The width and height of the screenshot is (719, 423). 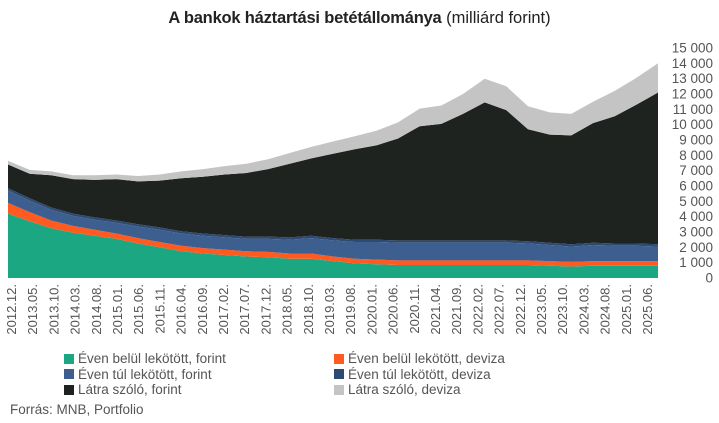 What do you see at coordinates (181, 309) in the screenshot?
I see `x-tick-label: 2016.04.` at bounding box center [181, 309].